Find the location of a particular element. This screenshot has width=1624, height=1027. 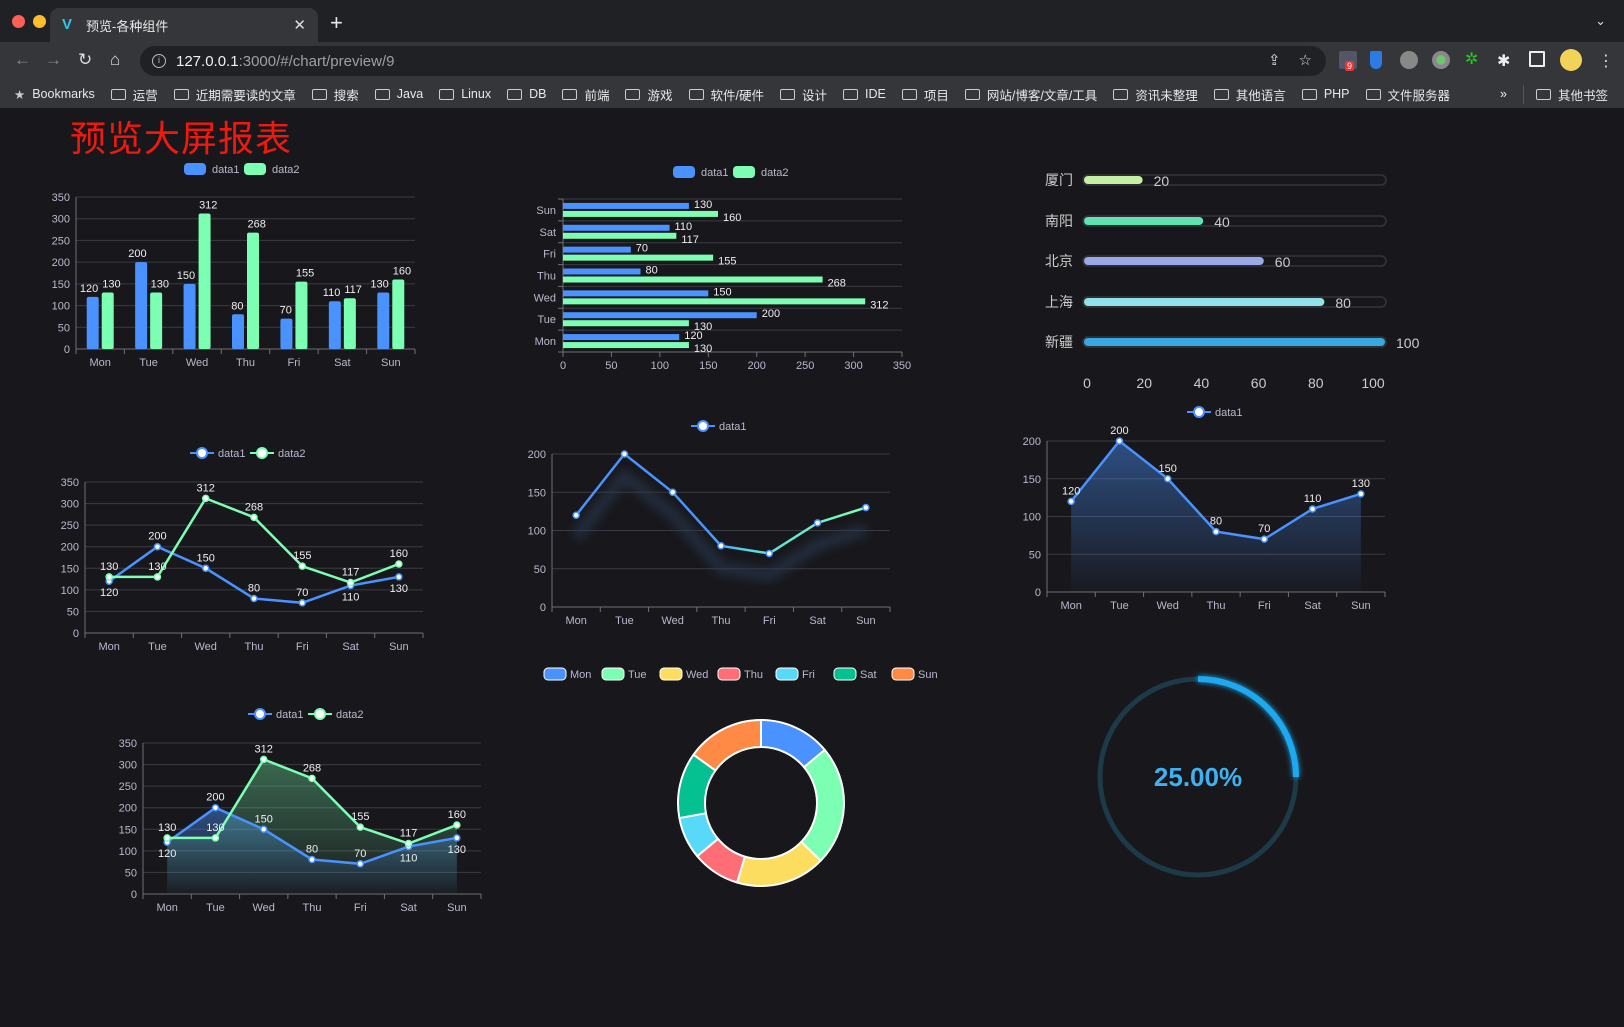

y-tick-label: 300 is located at coordinates (128, 766).